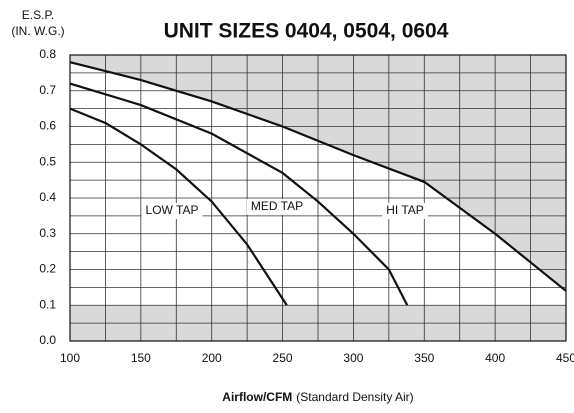 The width and height of the screenshot is (574, 413). I want to click on x-tick-label: 350, so click(424, 358).